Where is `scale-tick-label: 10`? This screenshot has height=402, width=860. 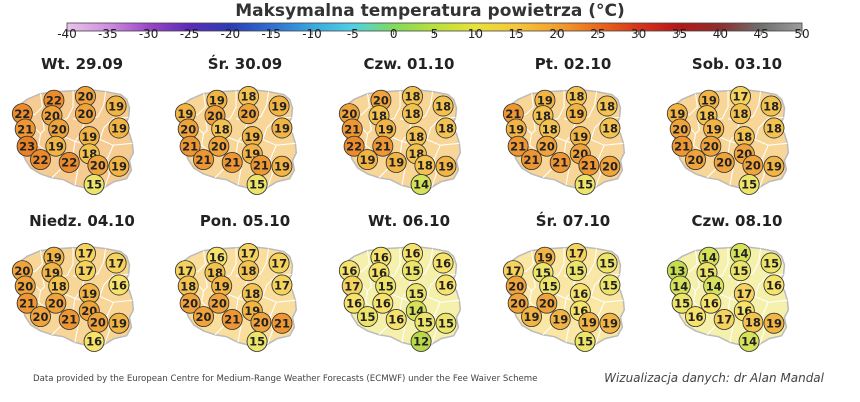 scale-tick-label: 10 is located at coordinates (475, 34).